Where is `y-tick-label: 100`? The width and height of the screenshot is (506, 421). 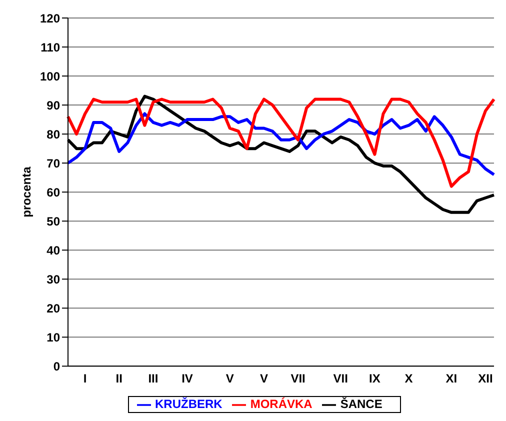
y-tick-label: 100 is located at coordinates (50, 76).